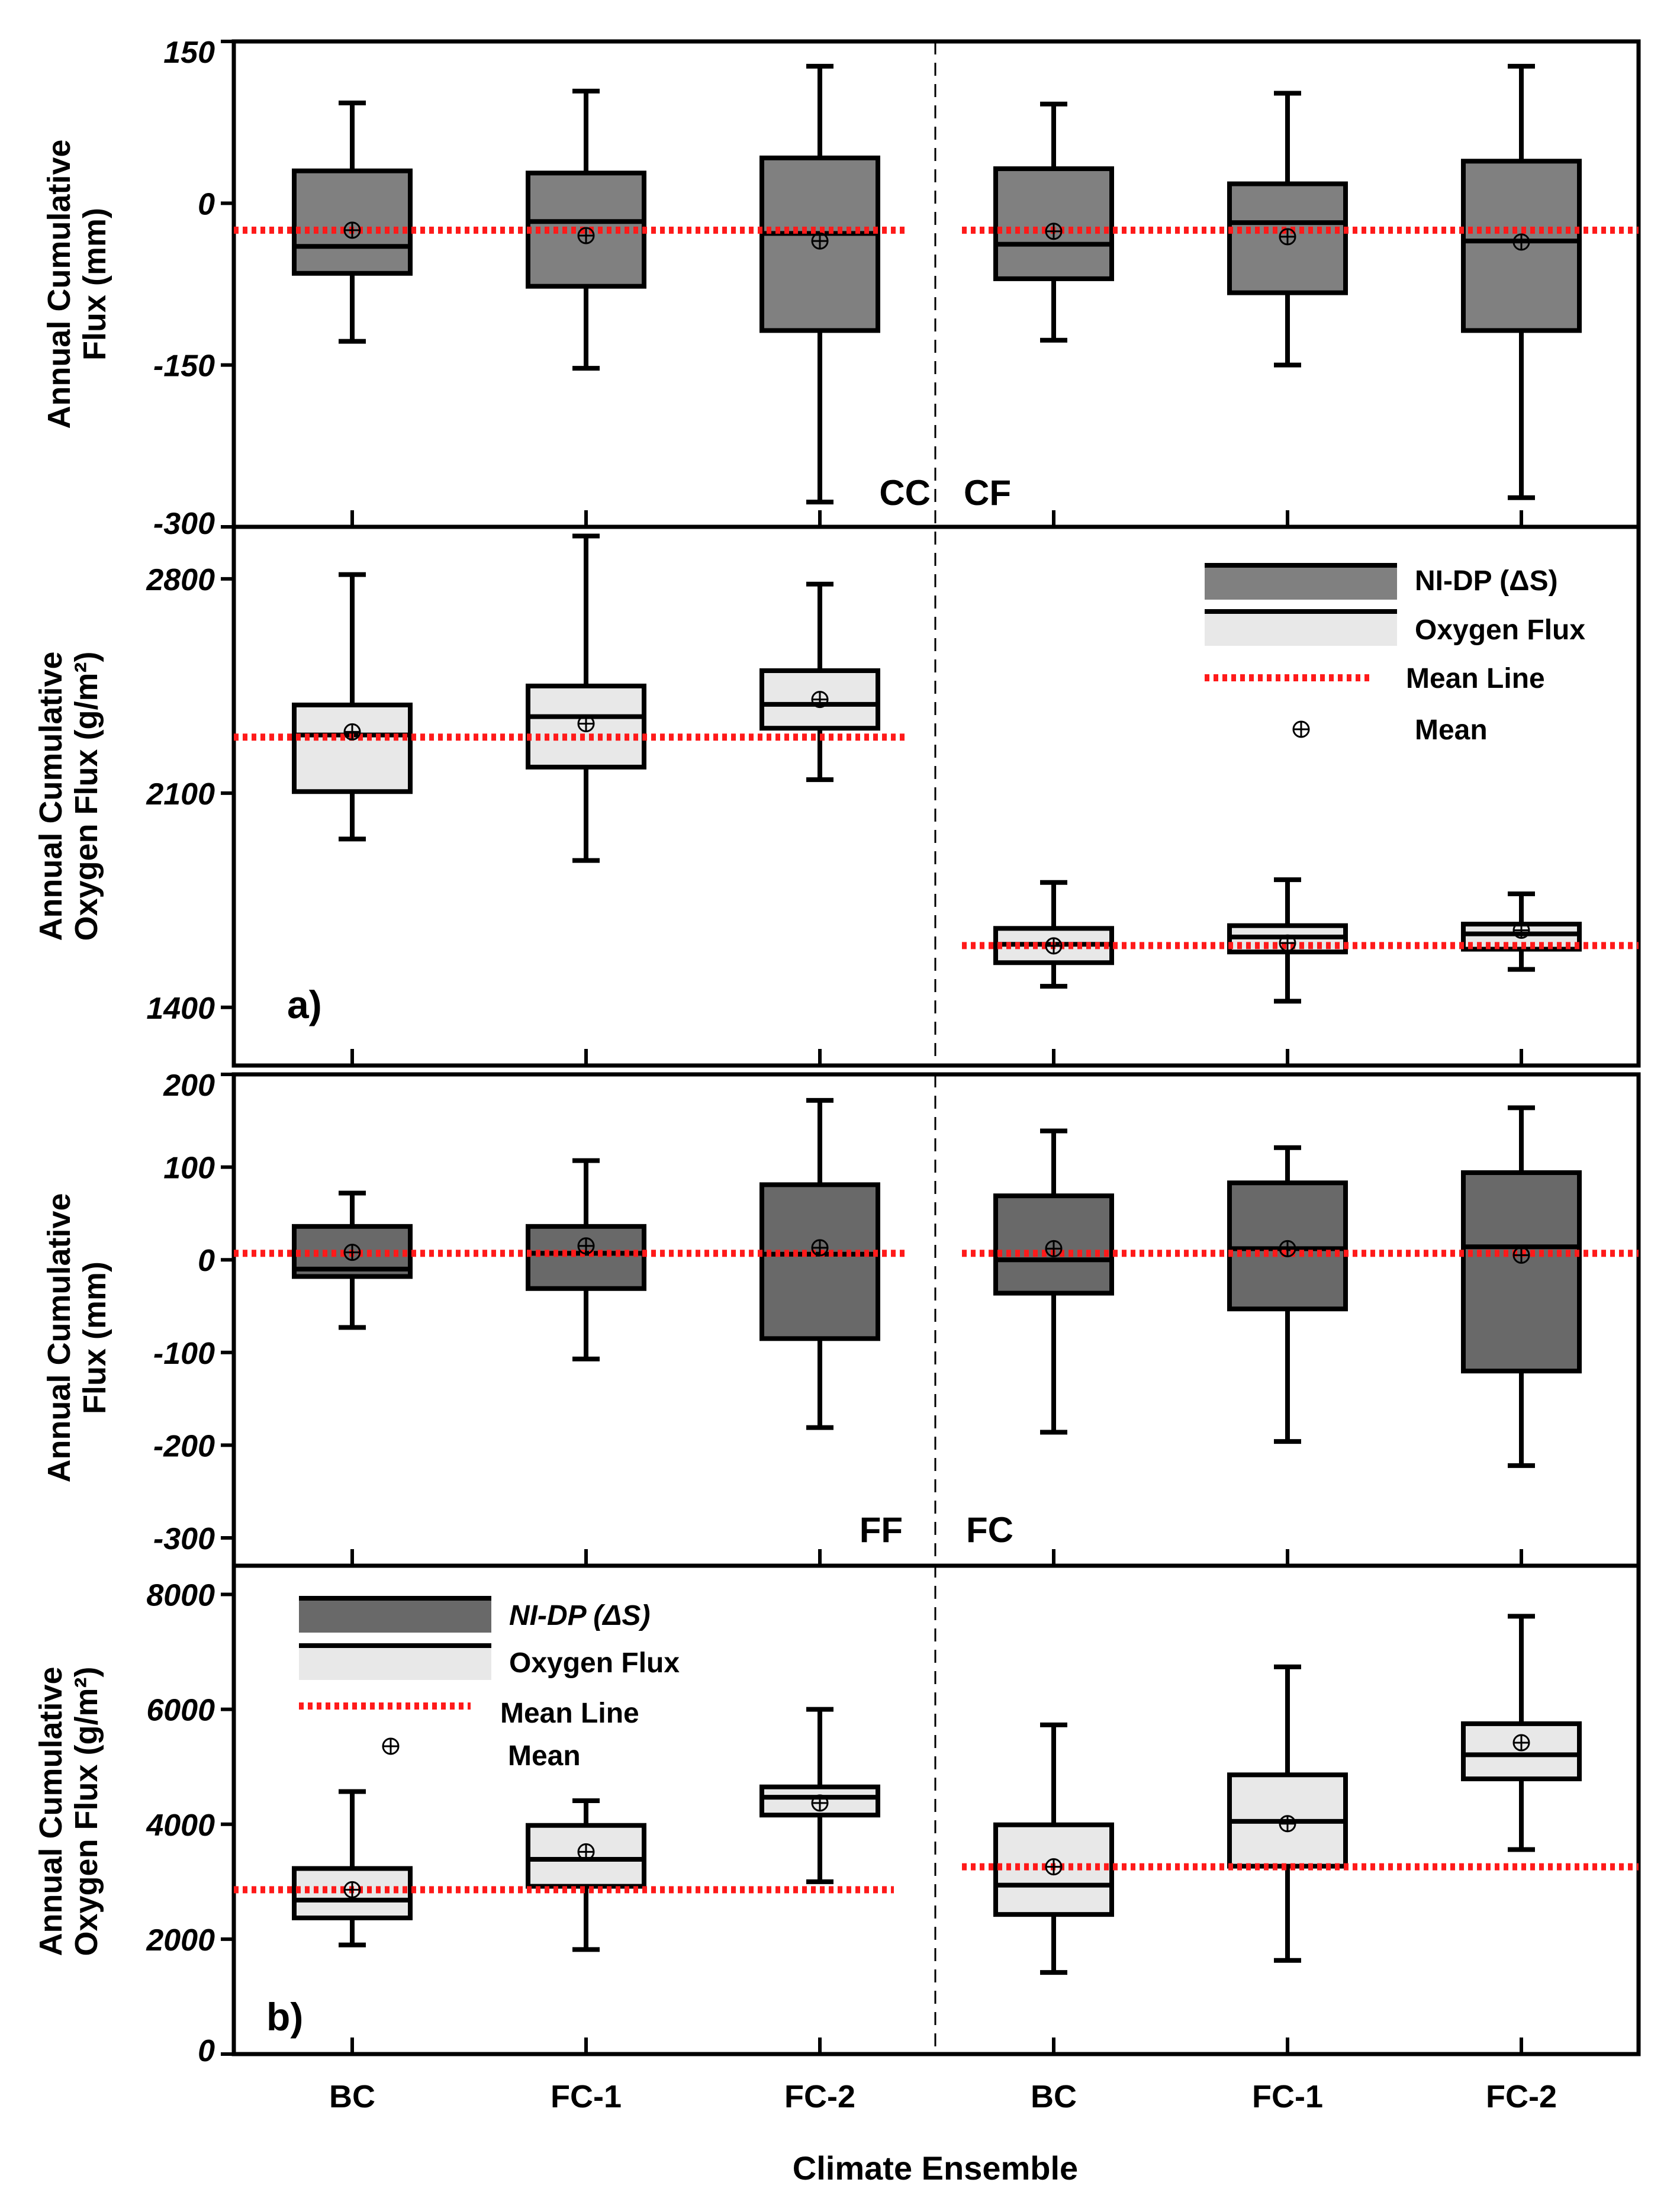  What do you see at coordinates (180, 580) in the screenshot?
I see `y-tick-label: 2800` at bounding box center [180, 580].